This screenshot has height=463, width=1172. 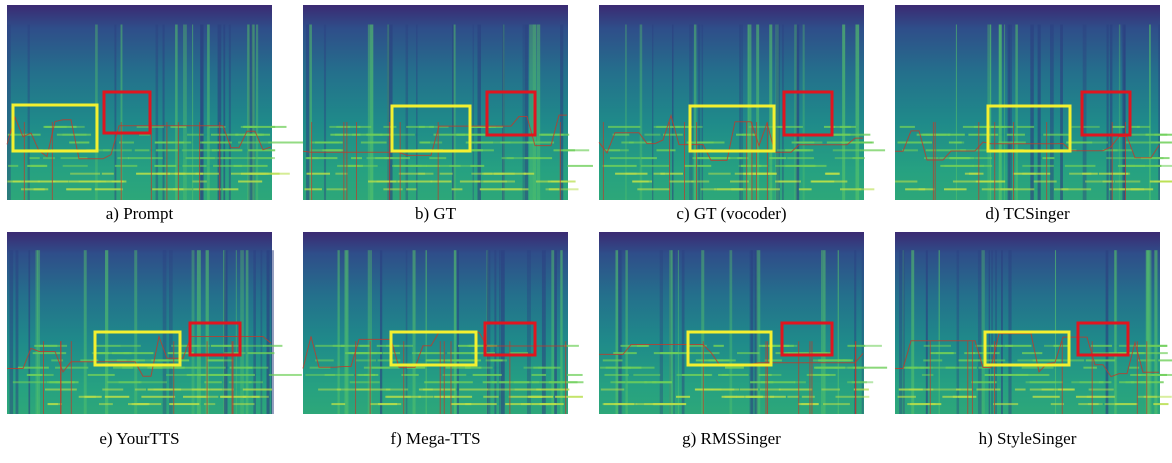 What do you see at coordinates (139, 102) in the screenshot?
I see `spectrogram-background` at bounding box center [139, 102].